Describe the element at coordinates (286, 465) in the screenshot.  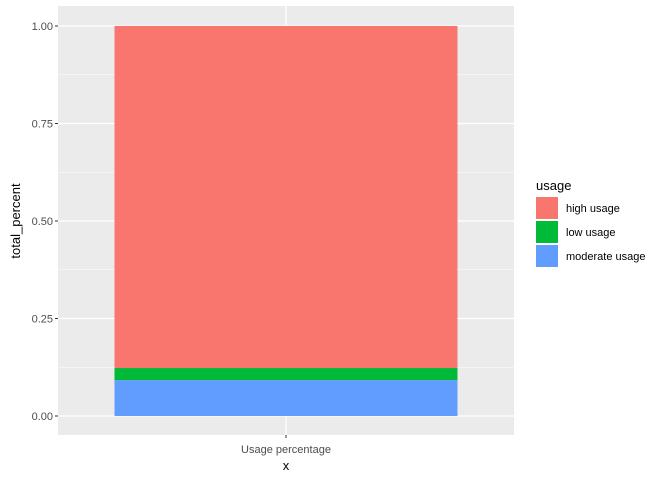
I see `x-axis-title: x` at that location.